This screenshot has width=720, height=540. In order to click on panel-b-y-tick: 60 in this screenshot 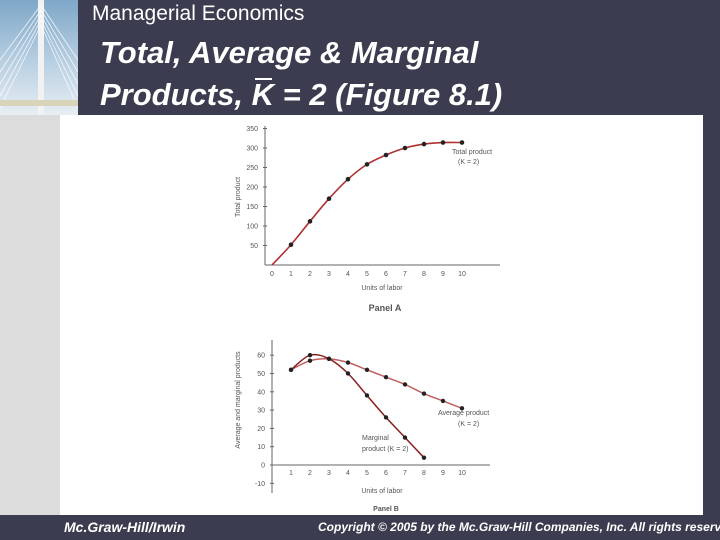, I will do `click(261, 356)`.